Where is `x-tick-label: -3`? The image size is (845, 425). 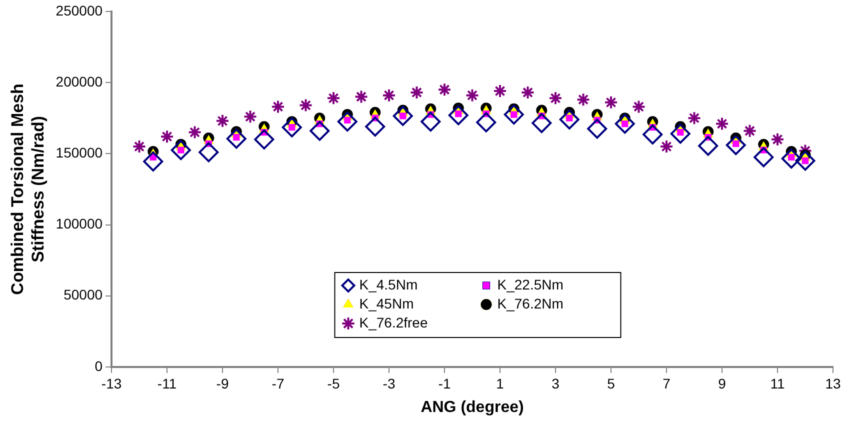
x-tick-label: -3 is located at coordinates (389, 383).